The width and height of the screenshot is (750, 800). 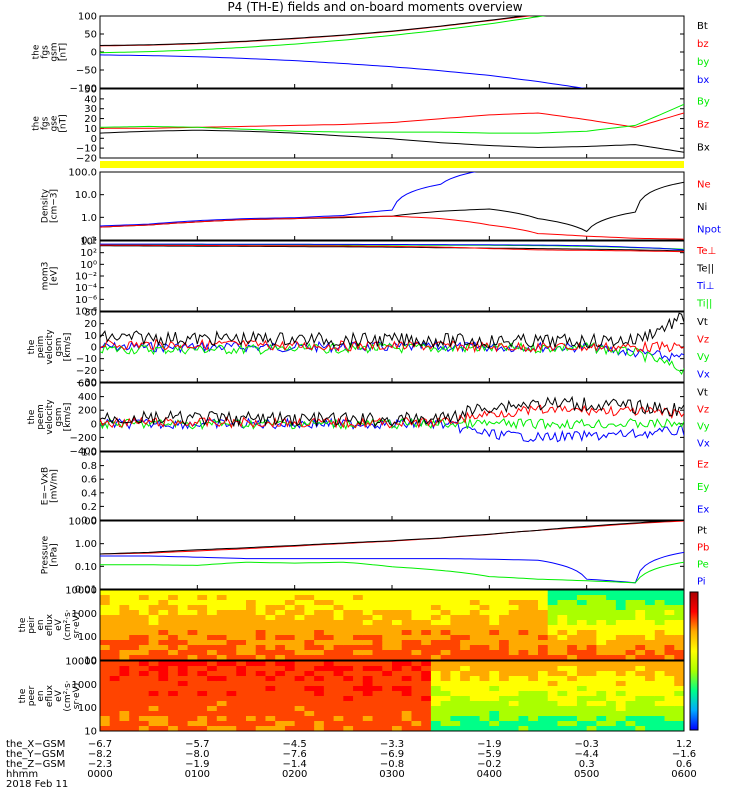 What do you see at coordinates (391, 774) in the screenshot?
I see `xaxis-value: 0300` at bounding box center [391, 774].